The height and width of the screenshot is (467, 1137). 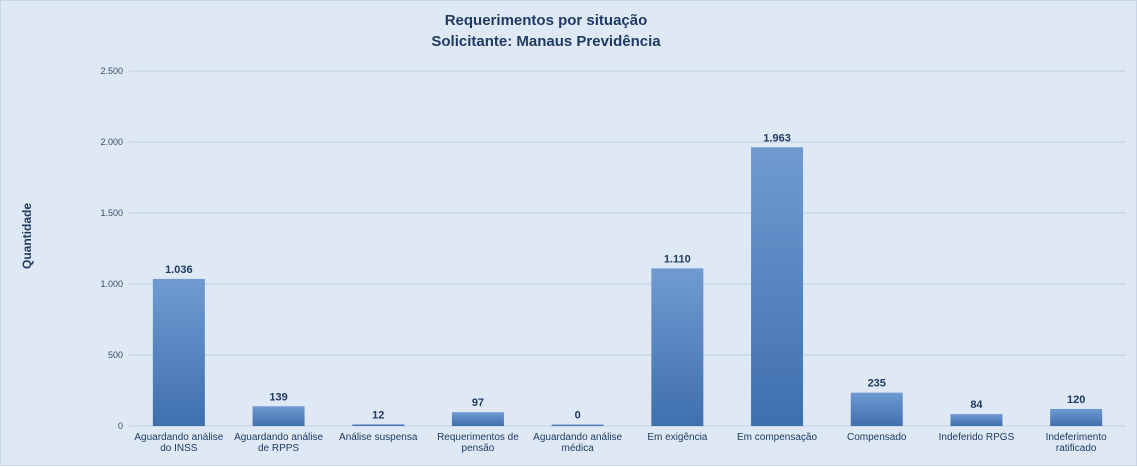 What do you see at coordinates (179, 270) in the screenshot?
I see `value-label-0: 1.036` at bounding box center [179, 270].